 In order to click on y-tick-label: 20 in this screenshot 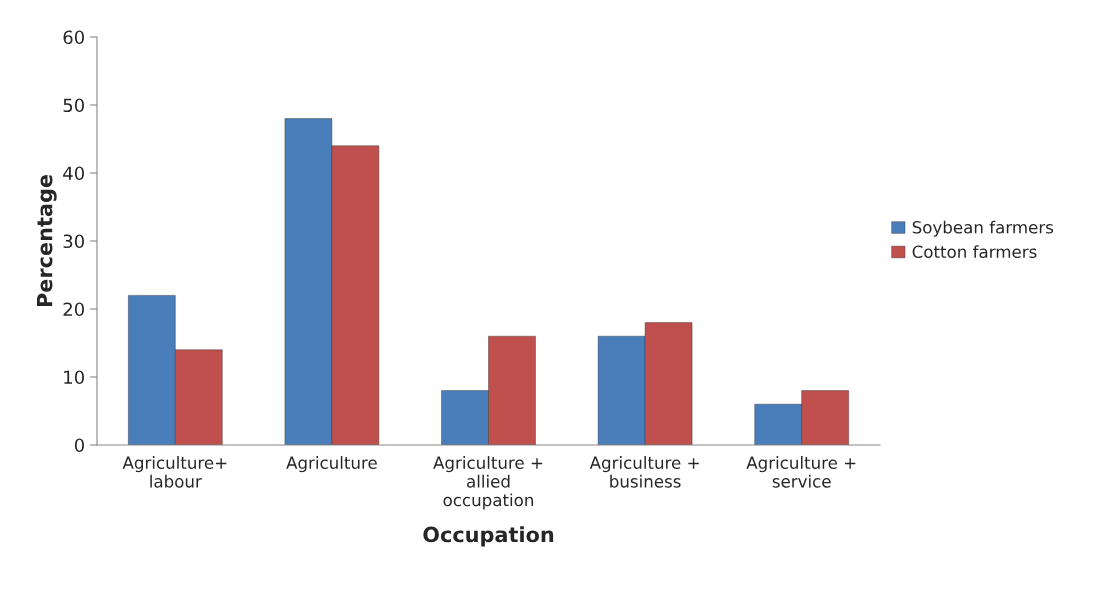, I will do `click(73, 309)`.